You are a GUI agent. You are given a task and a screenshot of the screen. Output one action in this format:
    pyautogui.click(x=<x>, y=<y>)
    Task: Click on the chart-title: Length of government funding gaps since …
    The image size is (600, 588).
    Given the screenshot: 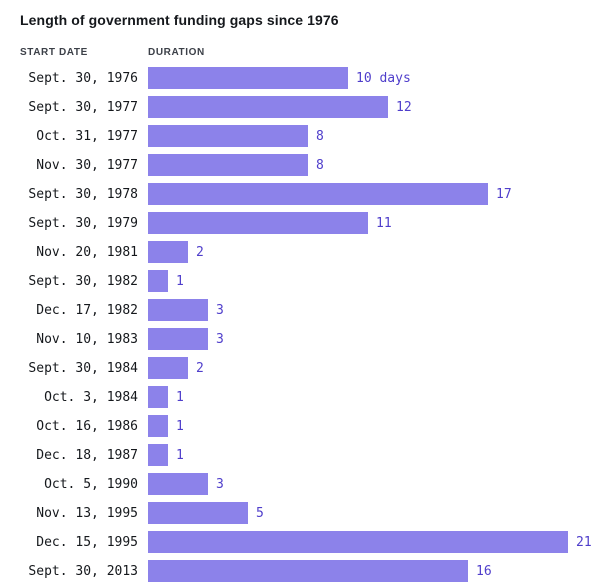 What is the action you would take?
    pyautogui.click(x=179, y=20)
    